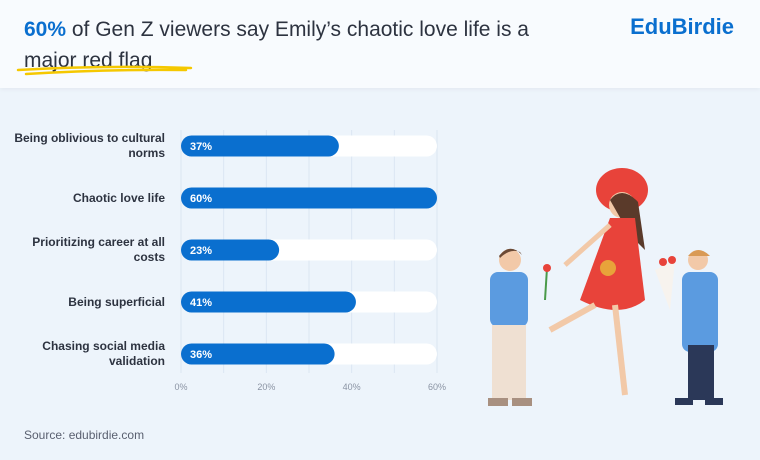 The height and width of the screenshot is (460, 760). I want to click on bar-value-label: 37%, so click(201, 147).